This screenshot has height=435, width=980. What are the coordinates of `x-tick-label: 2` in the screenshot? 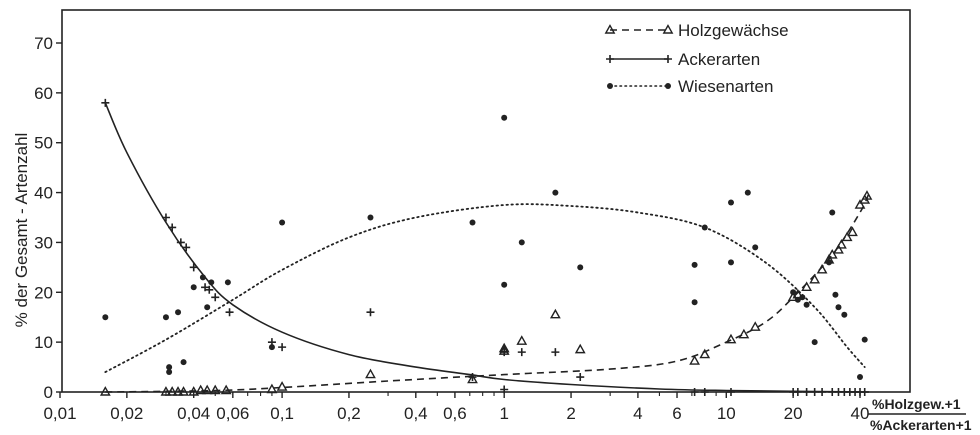 It's located at (570, 413).